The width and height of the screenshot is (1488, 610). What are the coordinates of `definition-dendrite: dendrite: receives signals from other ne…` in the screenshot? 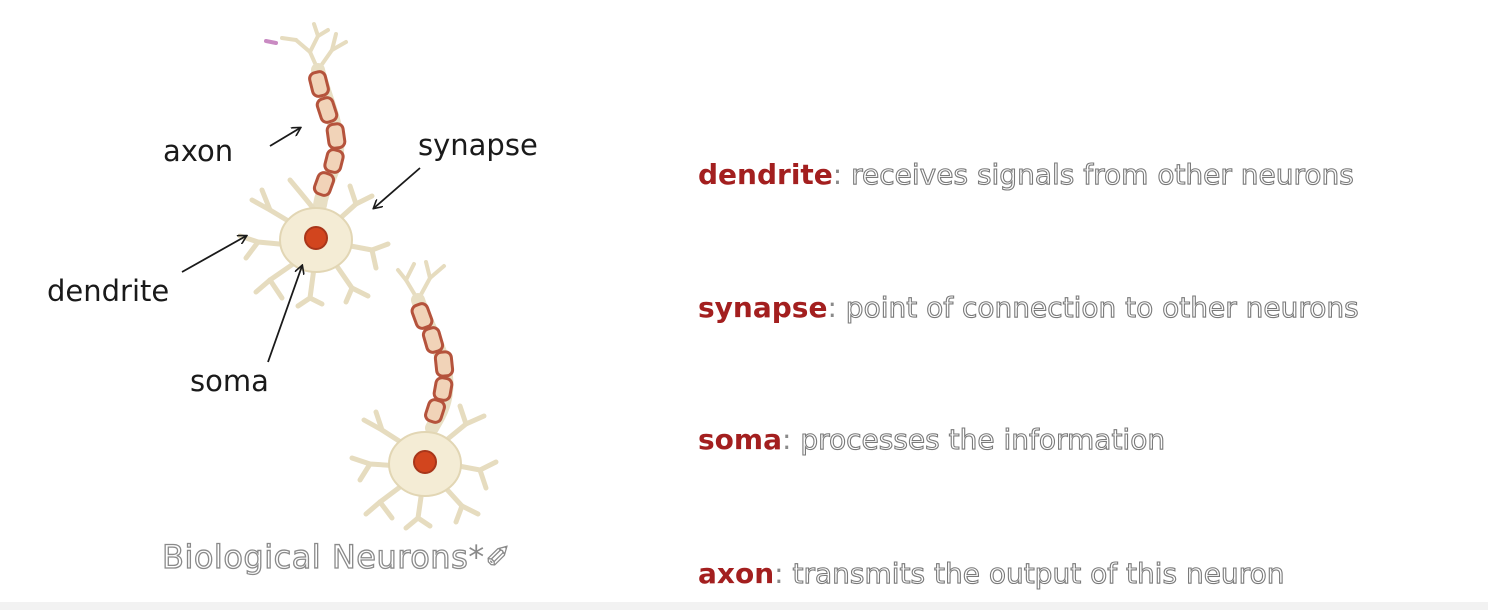 It's located at (1026, 174).